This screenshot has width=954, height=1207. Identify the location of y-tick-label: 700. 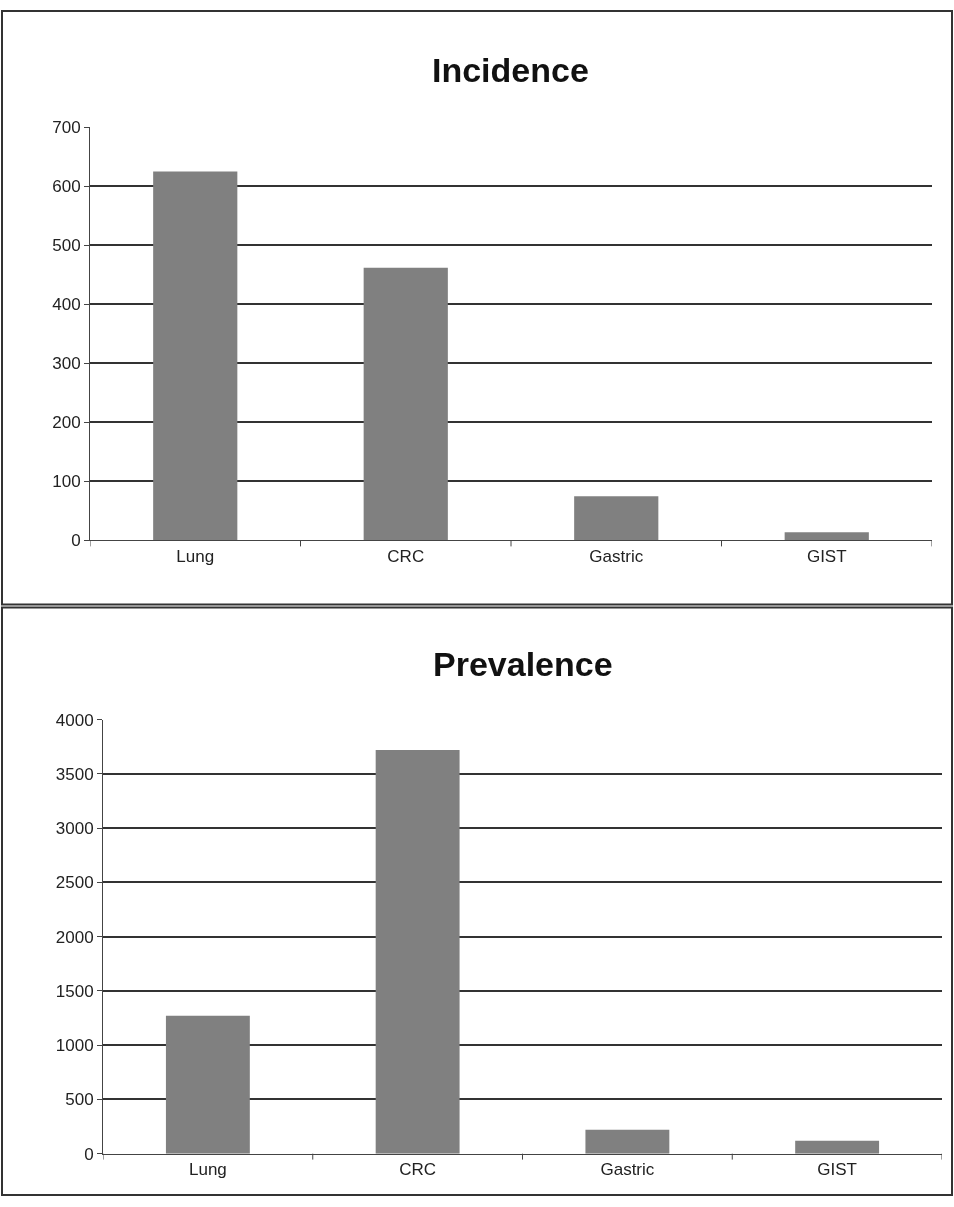
(66, 128).